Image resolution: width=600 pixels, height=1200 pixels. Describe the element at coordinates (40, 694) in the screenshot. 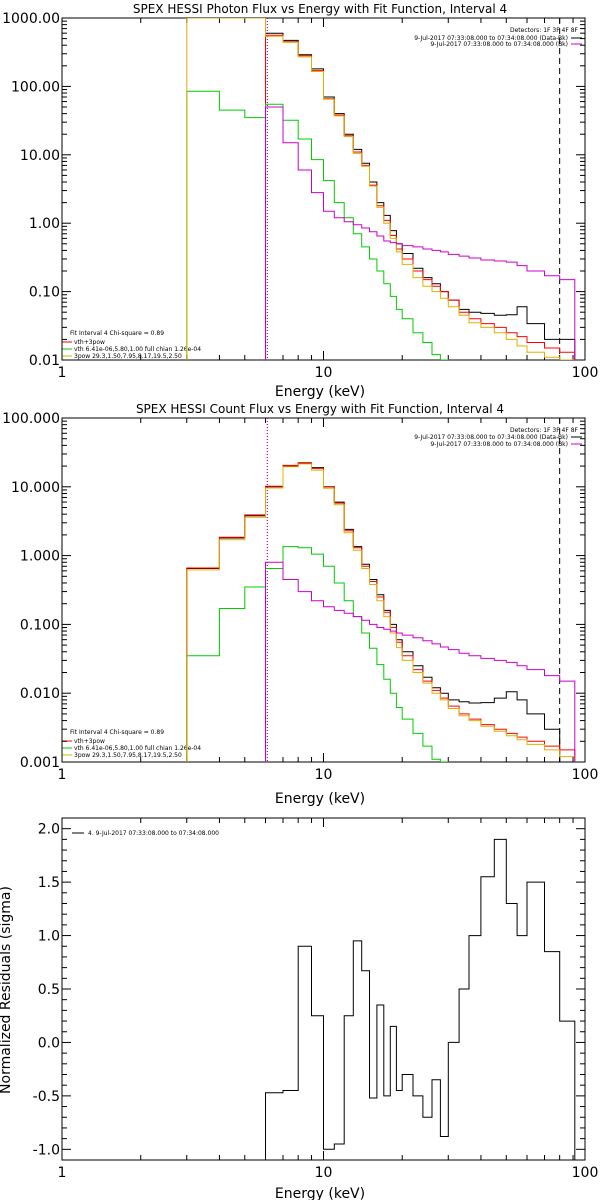

I see `y-tick-label: 0.010` at that location.